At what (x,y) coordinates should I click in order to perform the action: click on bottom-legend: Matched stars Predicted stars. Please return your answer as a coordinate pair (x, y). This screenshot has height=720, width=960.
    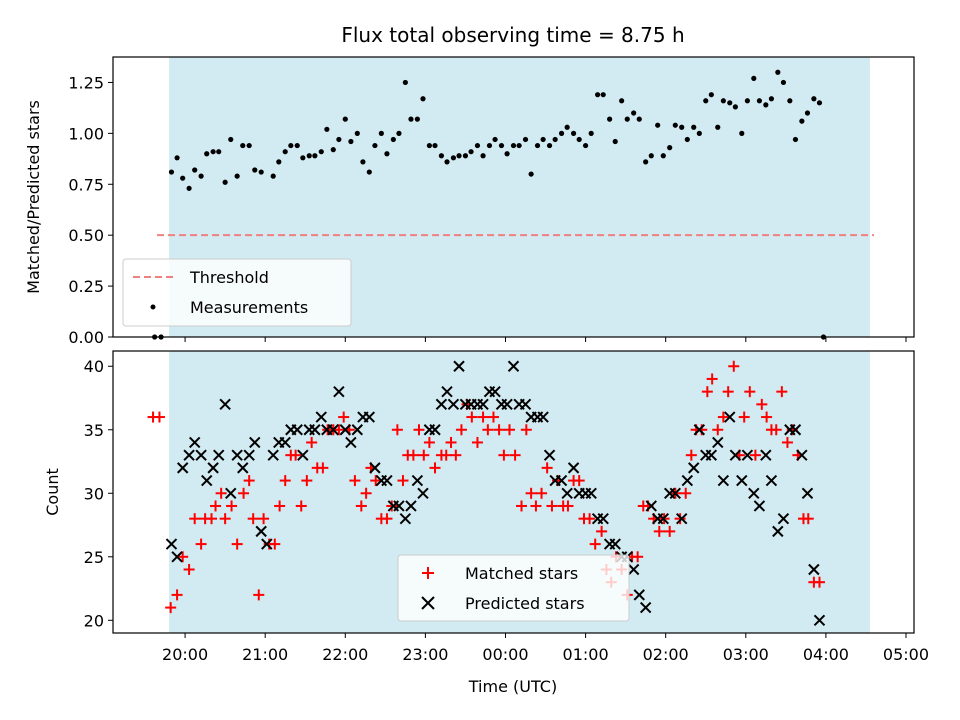
    Looking at the image, I should click on (513, 588).